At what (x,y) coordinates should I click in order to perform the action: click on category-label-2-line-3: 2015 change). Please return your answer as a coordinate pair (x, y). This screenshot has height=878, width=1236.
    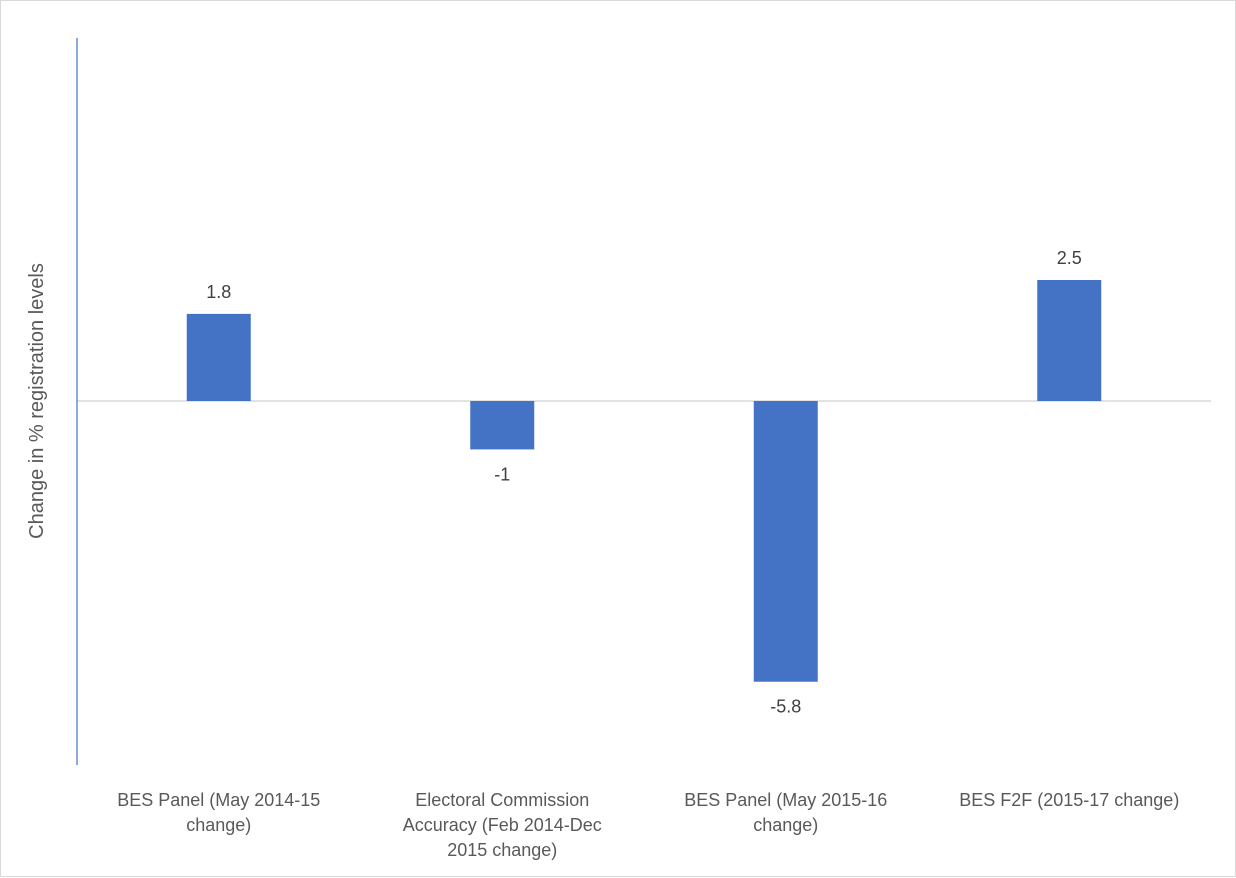
    Looking at the image, I should click on (502, 850).